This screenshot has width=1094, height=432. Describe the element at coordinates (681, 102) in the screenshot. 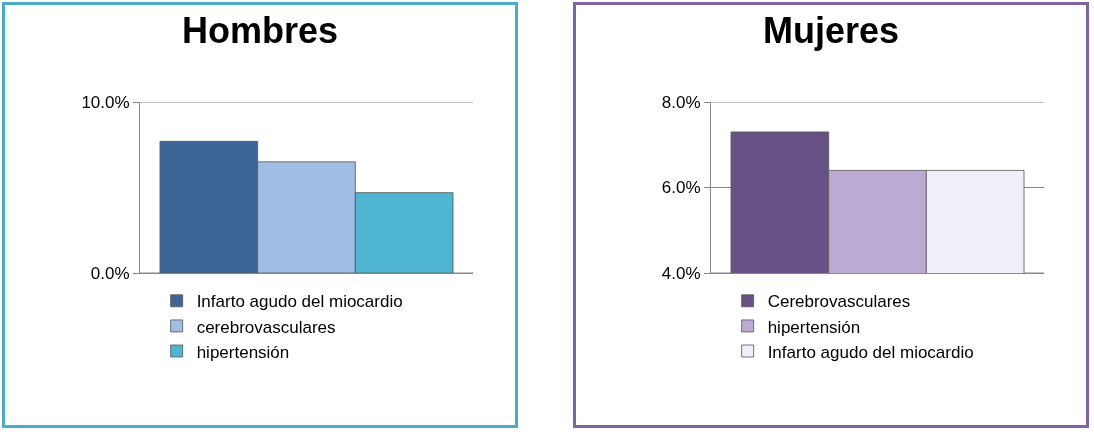

I see `y-tick-label: 8.0%` at that location.